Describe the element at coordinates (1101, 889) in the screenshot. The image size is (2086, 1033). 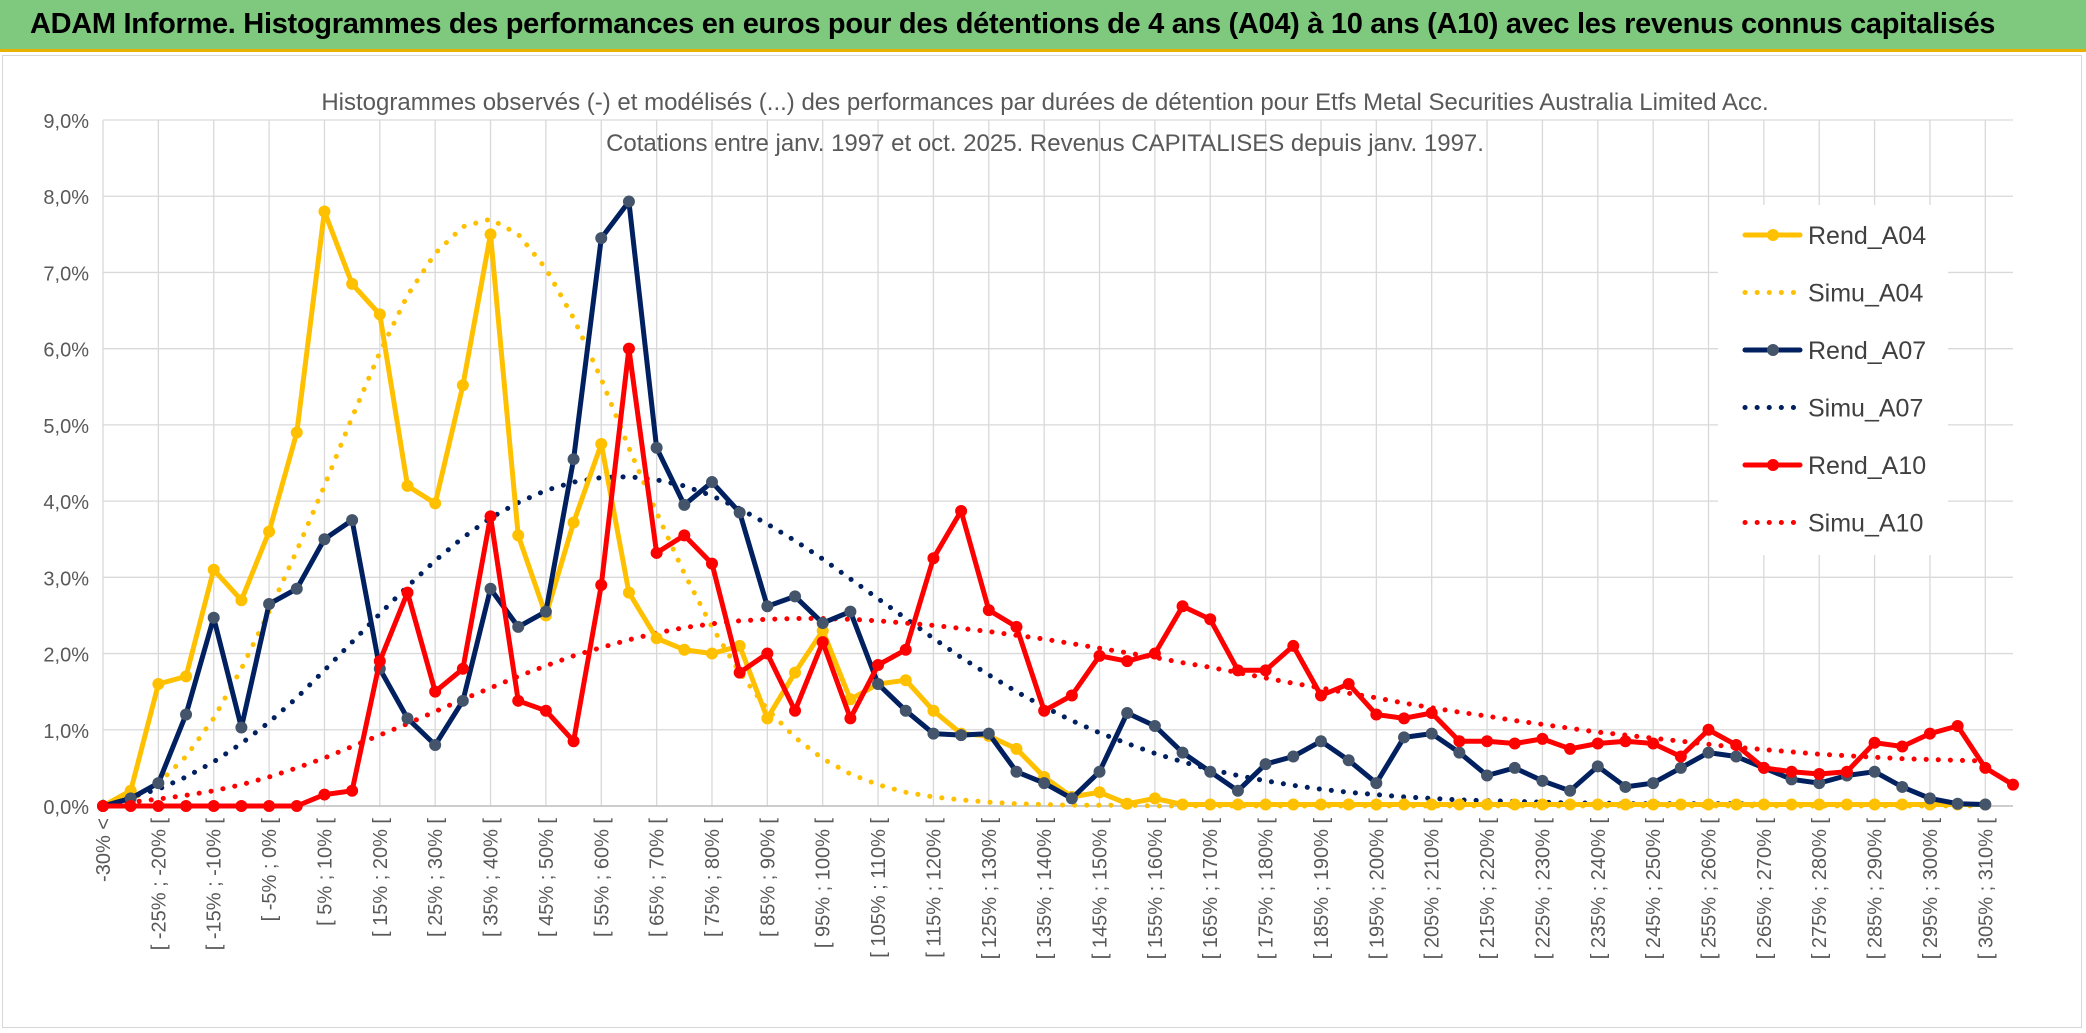
I see `x-tick-label: [ 145% ; 150% [` at that location.